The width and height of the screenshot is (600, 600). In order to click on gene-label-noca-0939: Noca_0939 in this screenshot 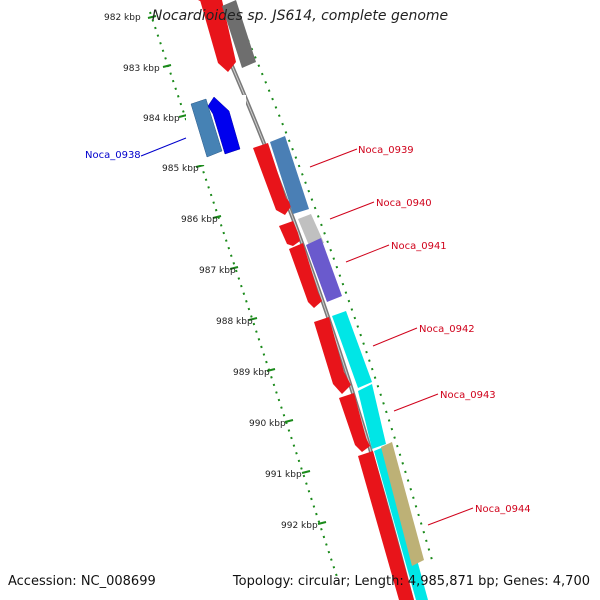, I will do `click(386, 150)`.